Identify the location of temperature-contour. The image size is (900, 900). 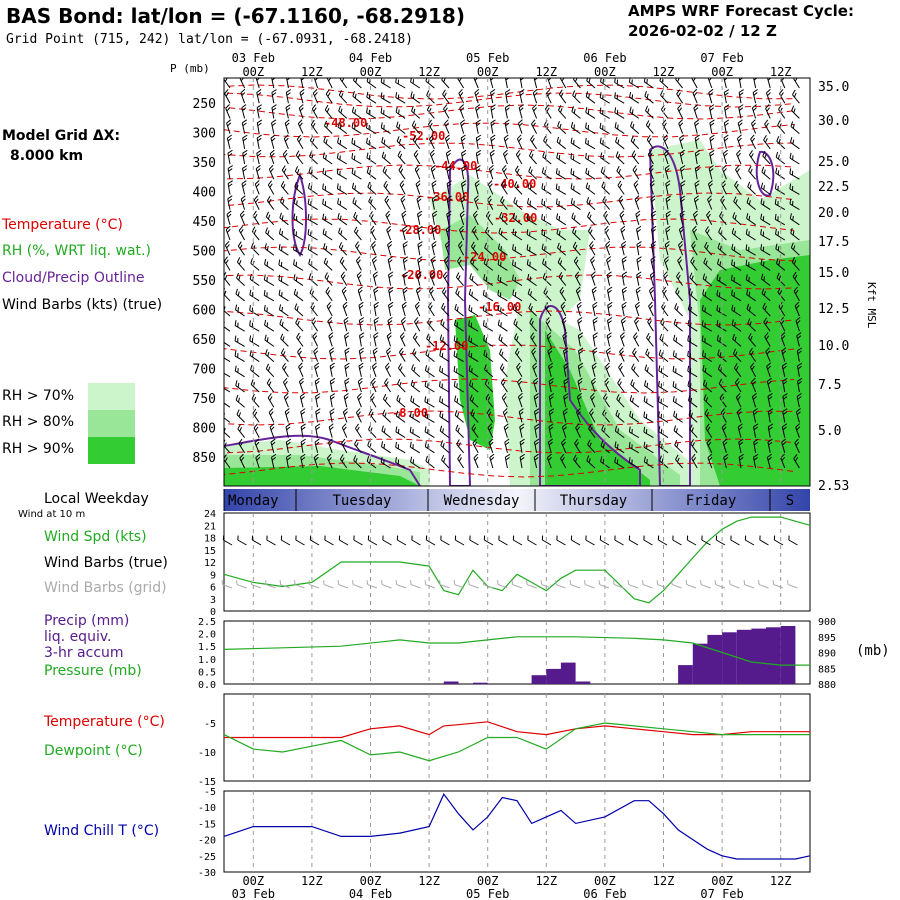
(509, 130).